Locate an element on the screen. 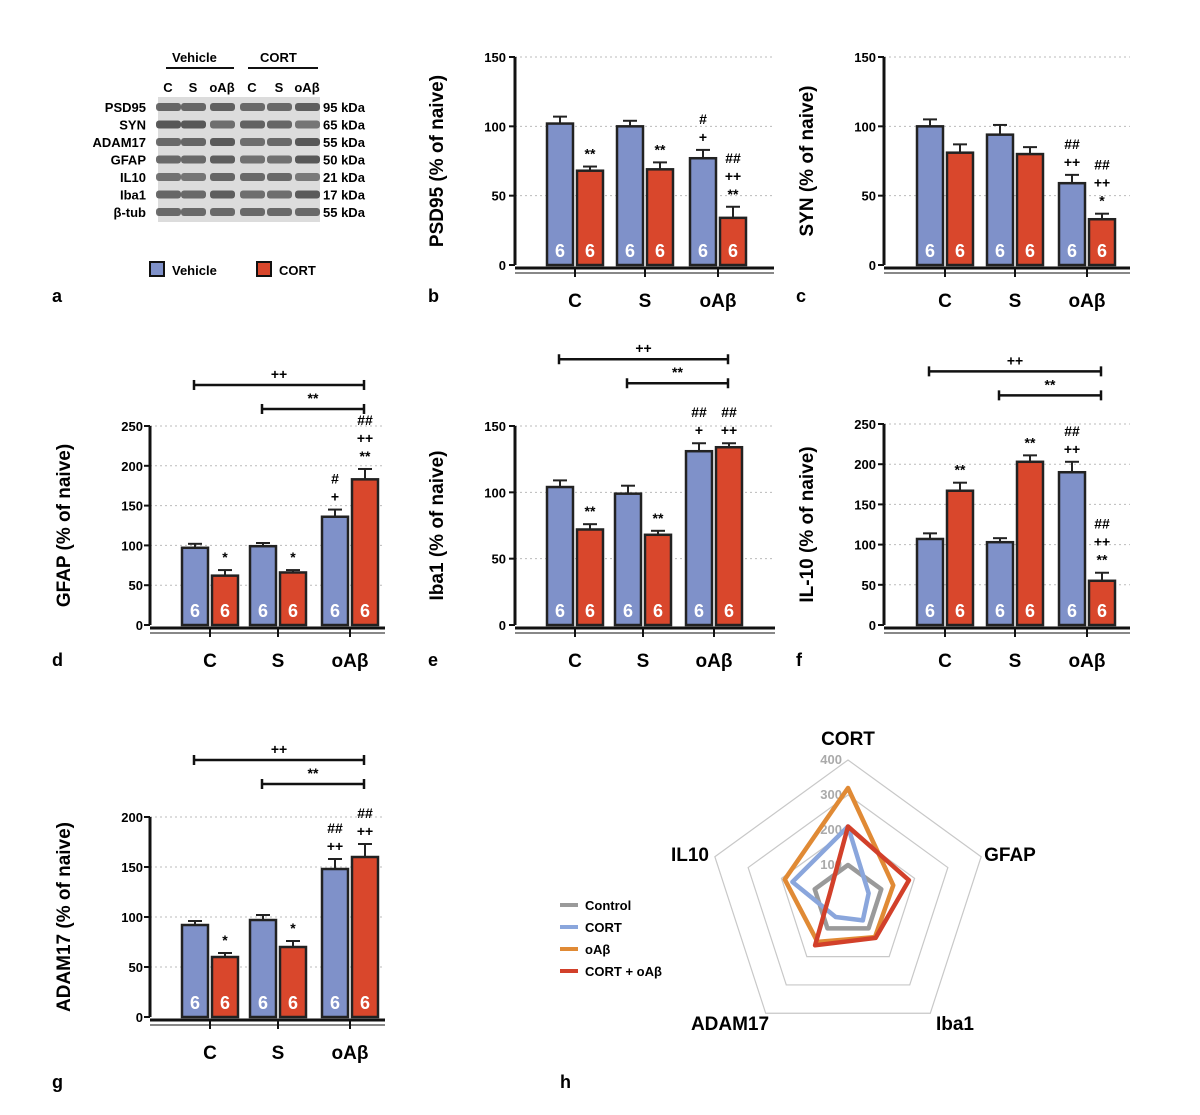 The width and height of the screenshot is (1200, 1115). radar-axis-label: Iba1 is located at coordinates (955, 1024).